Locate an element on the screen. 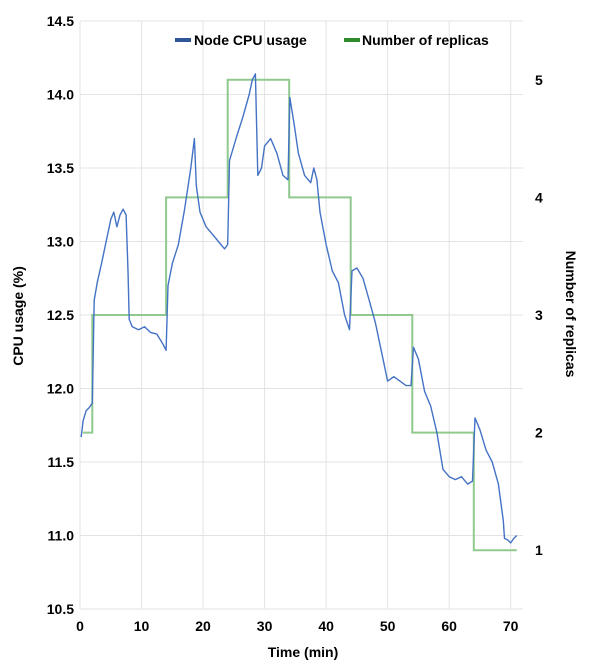  x-tick-label: 70 is located at coordinates (511, 626).